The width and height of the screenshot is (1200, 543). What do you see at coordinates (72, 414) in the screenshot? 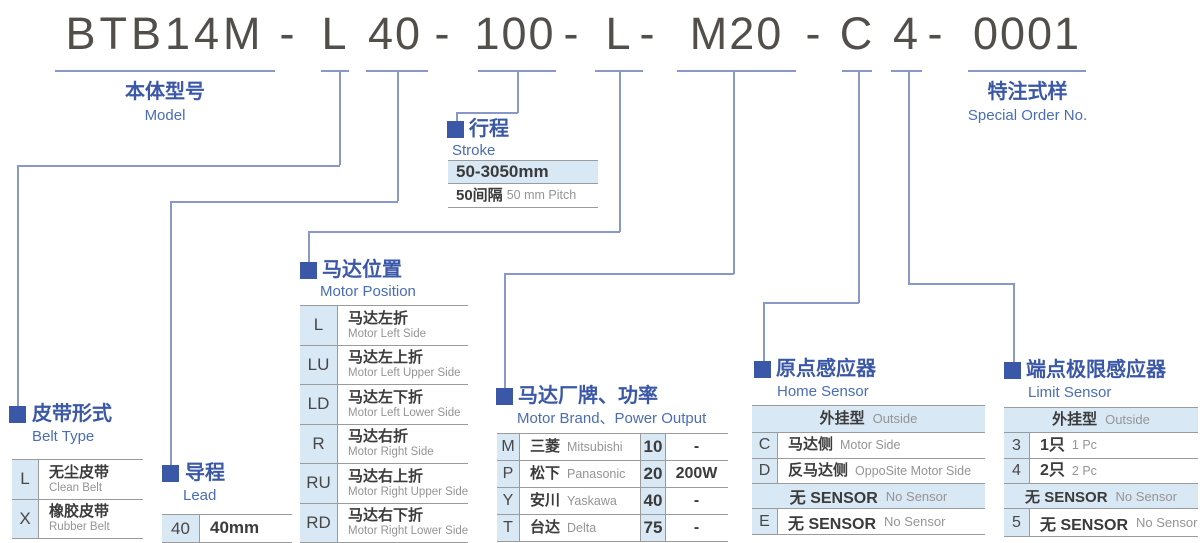
I see `belt-type-title-zh: 皮带形式` at bounding box center [72, 414].